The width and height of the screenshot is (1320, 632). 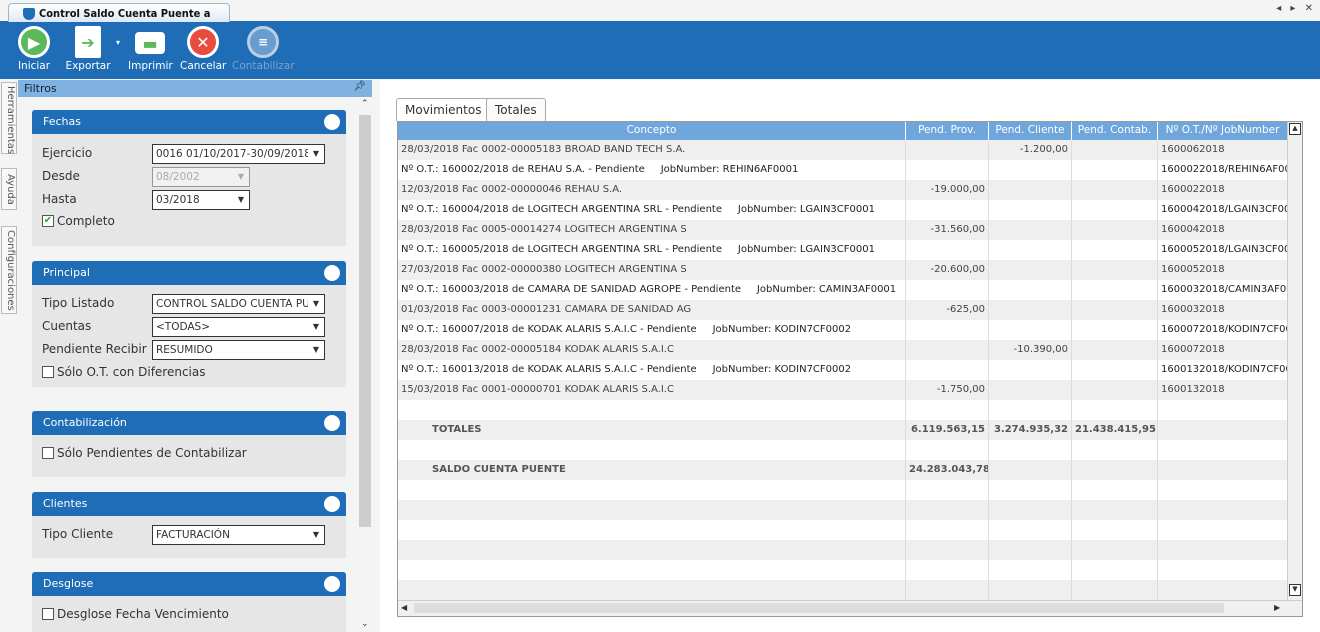 What do you see at coordinates (135, 614) in the screenshot?
I see `desglose-fecha-checkbox: Desglose Fecha Vencimiento` at bounding box center [135, 614].